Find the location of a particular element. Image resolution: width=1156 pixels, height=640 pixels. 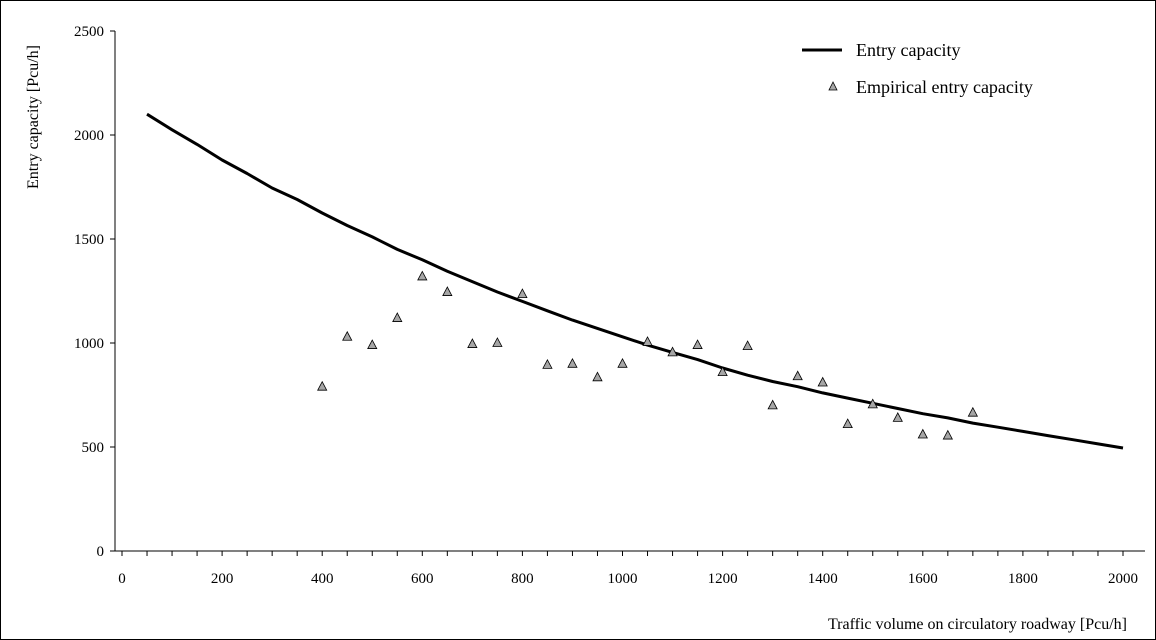

x-tick-label: 1600 is located at coordinates (923, 579).